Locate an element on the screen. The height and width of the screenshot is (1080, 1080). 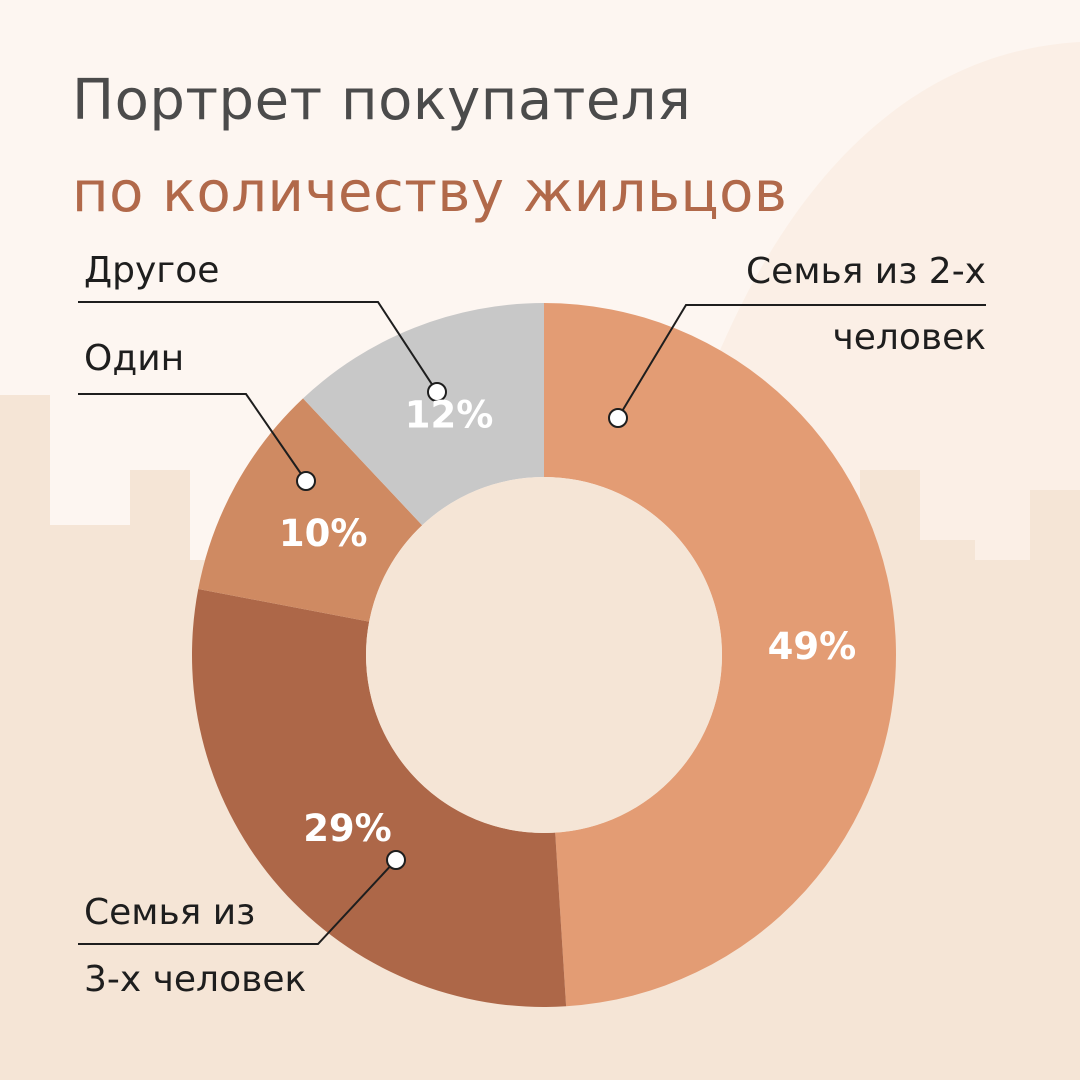
percent-label-trio: 29% is located at coordinates (347, 828).